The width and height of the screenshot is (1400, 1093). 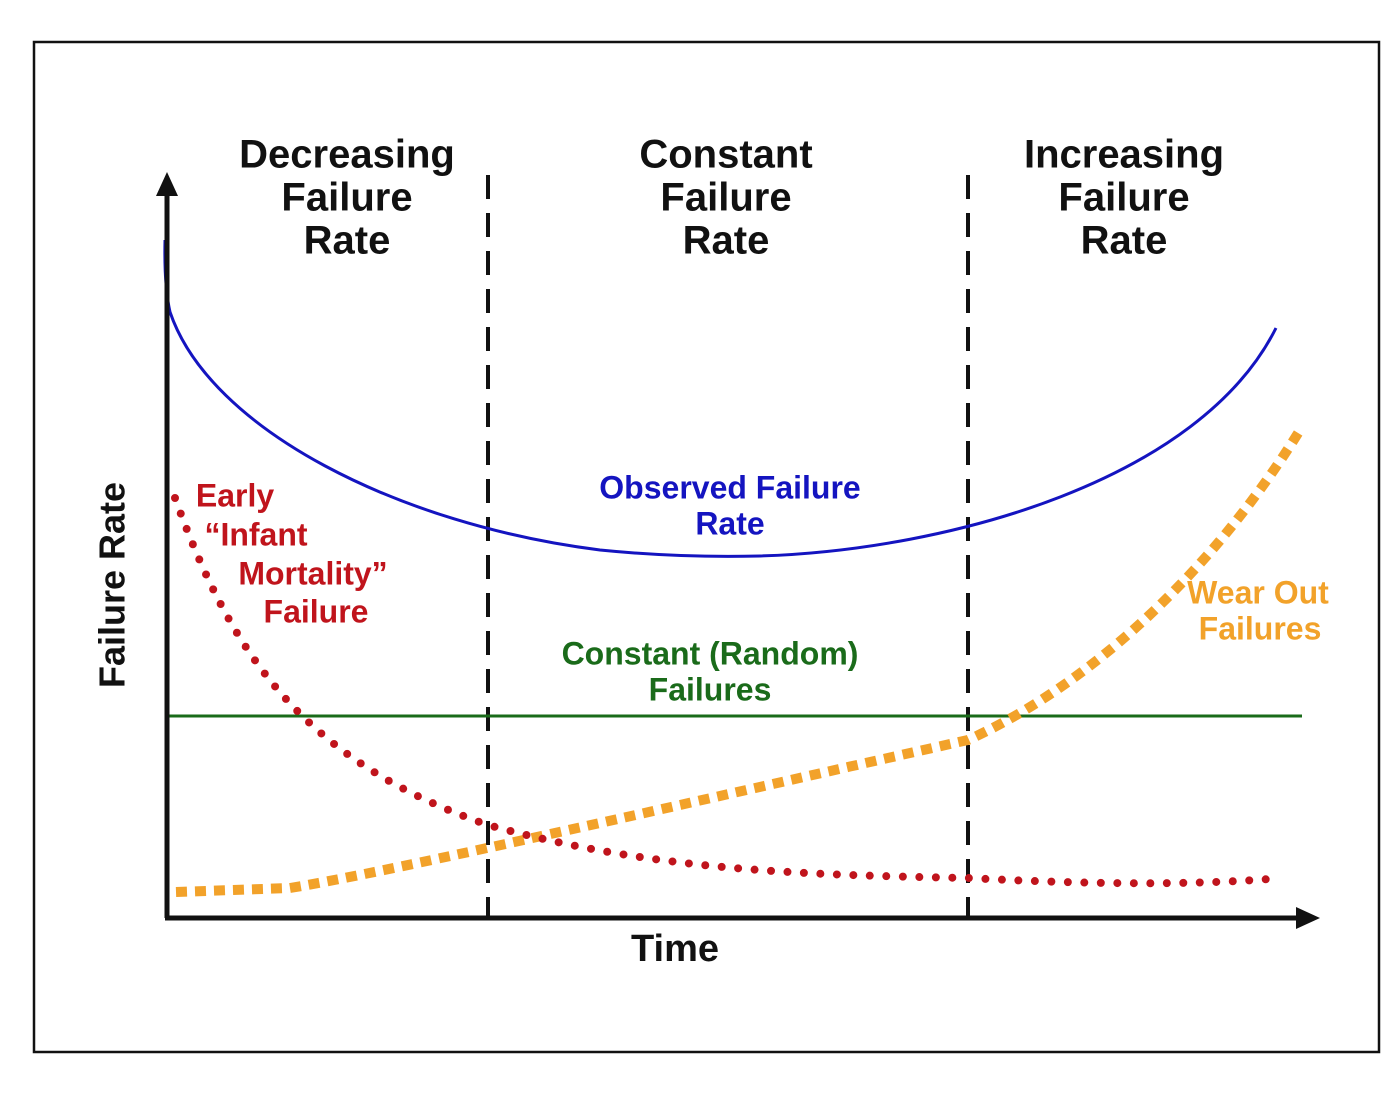 What do you see at coordinates (729, 523) in the screenshot?
I see `curve-label: Rate` at bounding box center [729, 523].